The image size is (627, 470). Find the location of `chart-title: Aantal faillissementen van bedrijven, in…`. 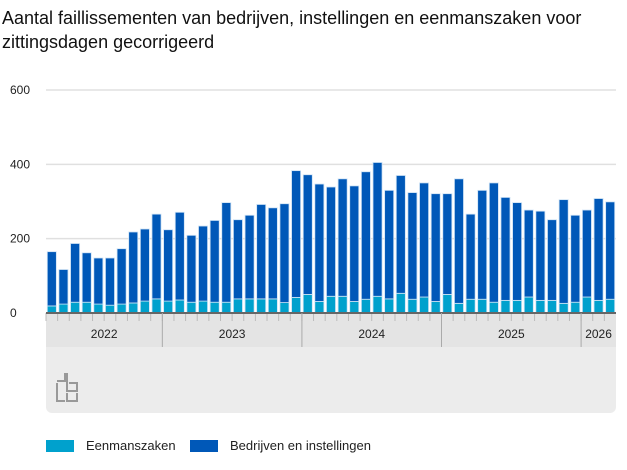

chart-title: Aantal faillissementen van bedrijven, in… is located at coordinates (292, 30).